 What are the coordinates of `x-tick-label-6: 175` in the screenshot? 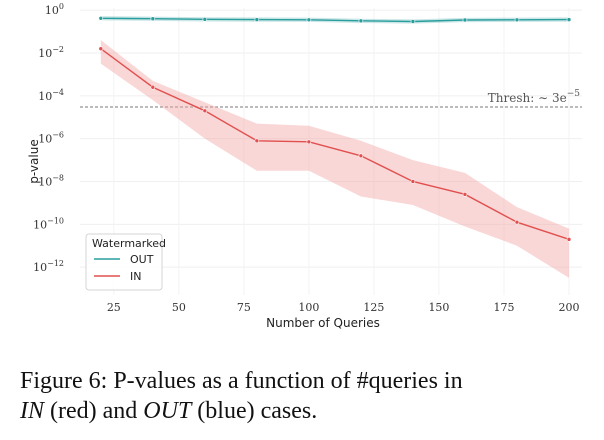 It's located at (503, 307).